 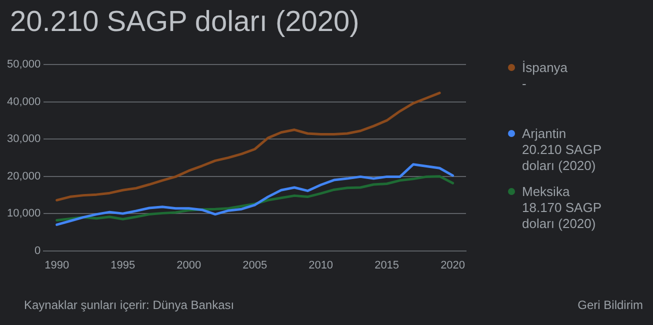 What do you see at coordinates (23, 214) in the screenshot?
I see `y-tick-label: 10,000` at bounding box center [23, 214].